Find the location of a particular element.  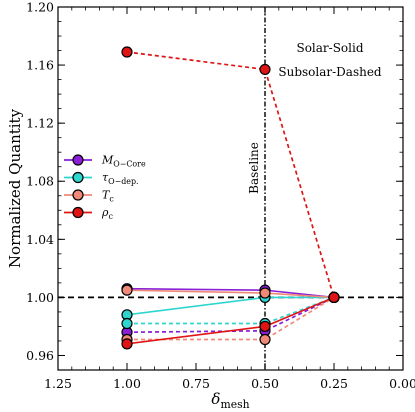

x-tick-label: 1.00 is located at coordinates (127, 383).